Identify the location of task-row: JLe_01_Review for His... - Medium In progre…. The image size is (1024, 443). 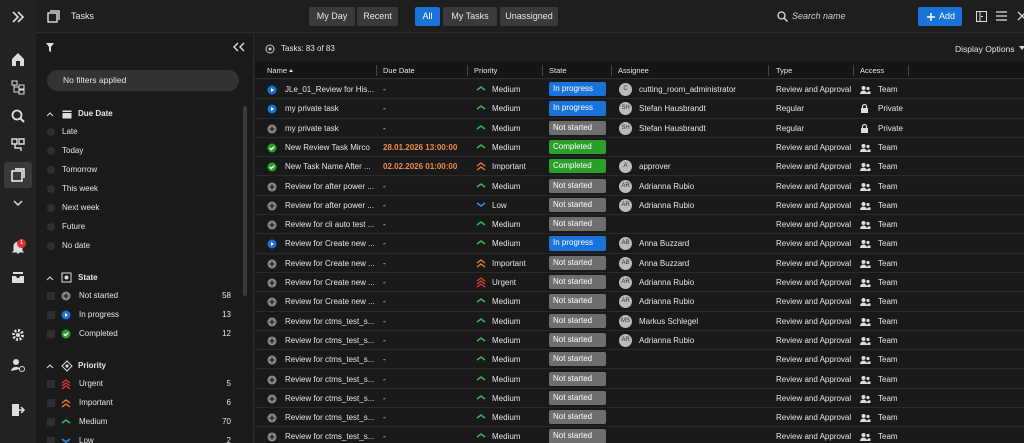
(639, 90).